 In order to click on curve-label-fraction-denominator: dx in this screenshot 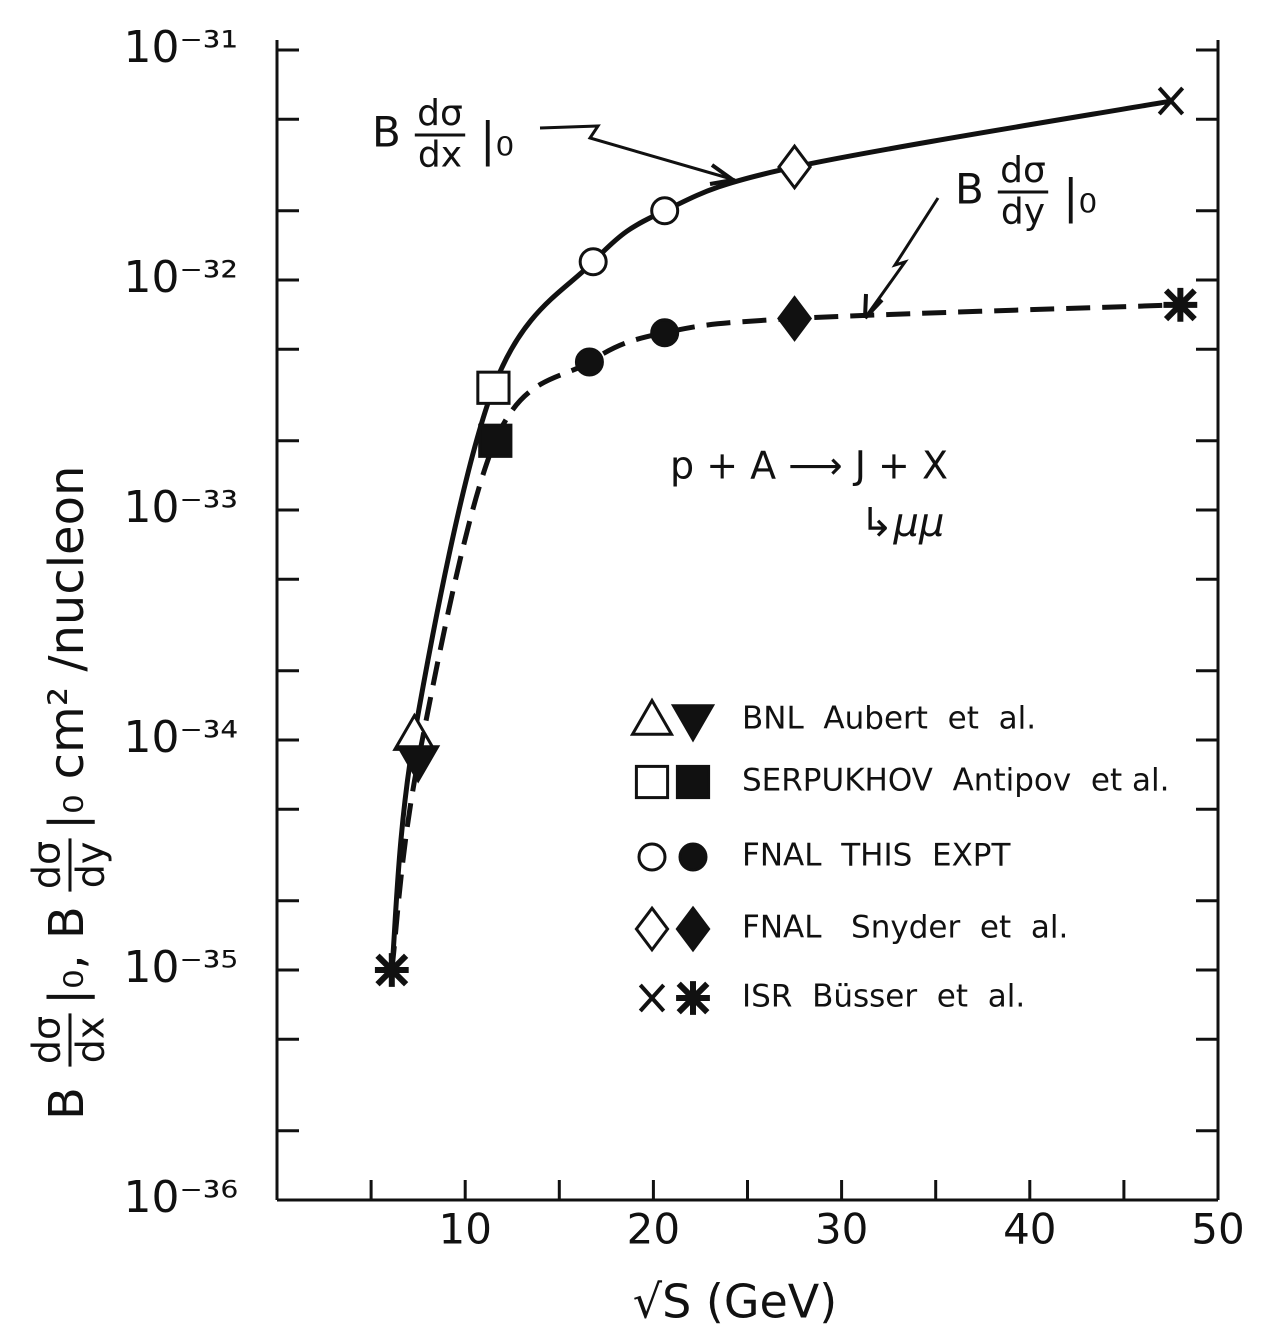, I will do `click(440, 155)`.